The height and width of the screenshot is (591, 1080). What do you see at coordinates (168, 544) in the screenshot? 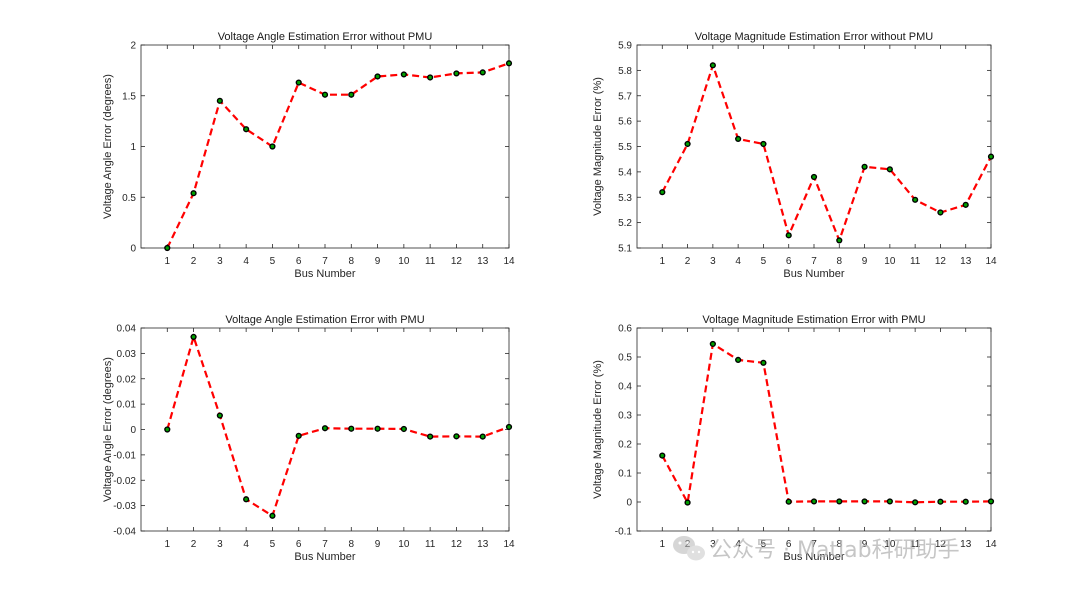
I see `chart3-xtick-label: 1` at bounding box center [168, 544].